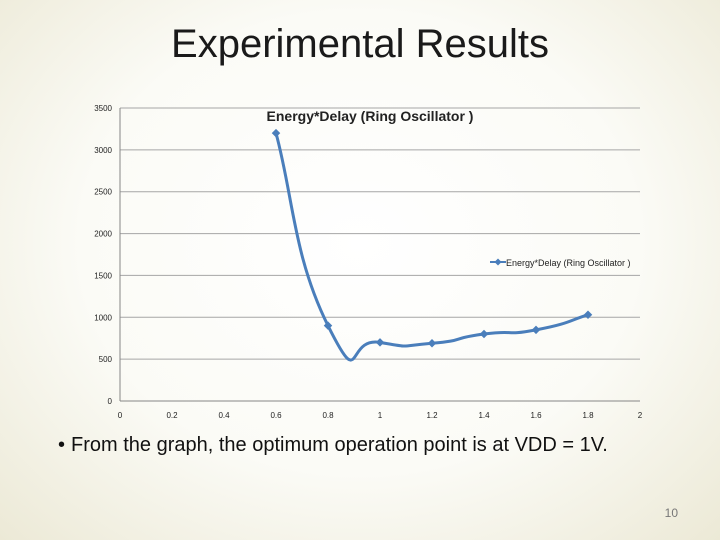  I want to click on chart-title: Energy*Delay (Ring Oscillator ), so click(370, 116).